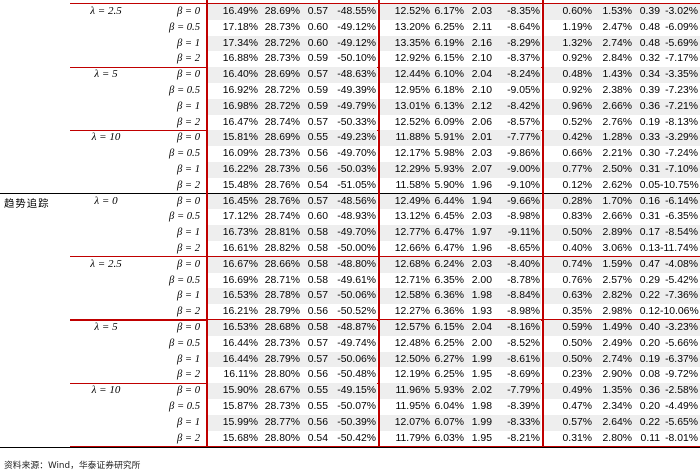 The height and width of the screenshot is (472, 700). I want to click on table-cell: 2.57%, so click(617, 280).